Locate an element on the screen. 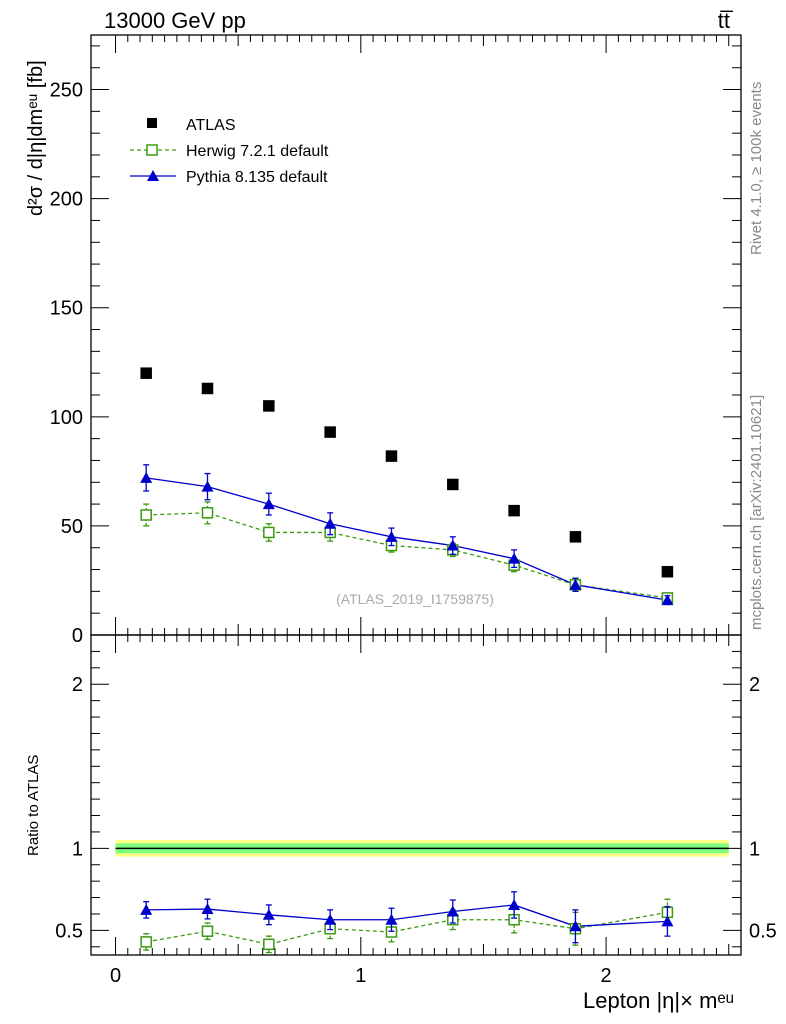  ratio-y-tick-label-right: 2 is located at coordinates (754, 685).